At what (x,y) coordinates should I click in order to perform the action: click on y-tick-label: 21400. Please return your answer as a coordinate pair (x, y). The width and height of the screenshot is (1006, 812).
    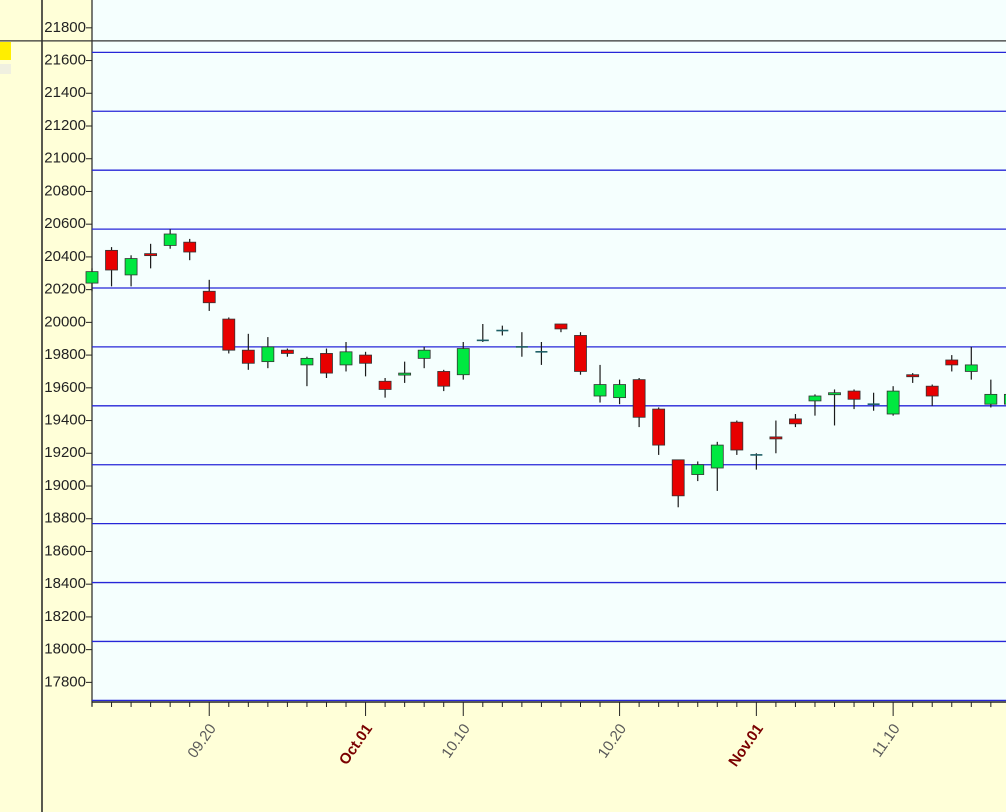
    Looking at the image, I should click on (65, 92).